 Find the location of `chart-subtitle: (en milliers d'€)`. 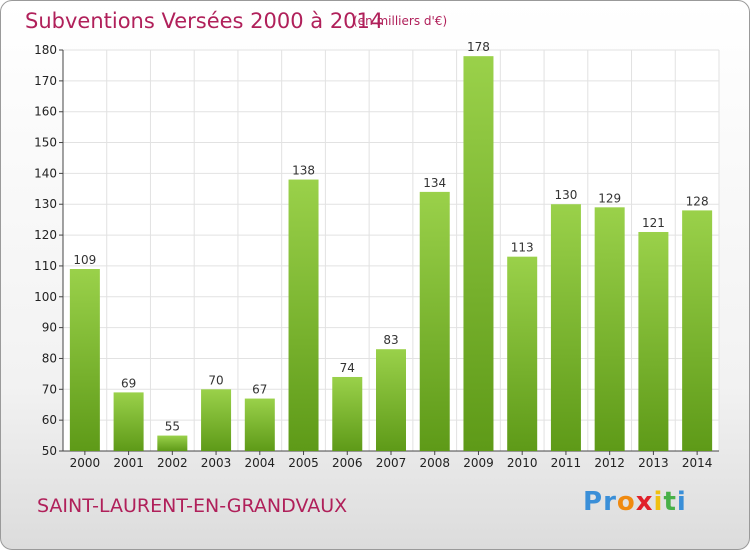

chart-subtitle: (en milliers d'€) is located at coordinates (400, 21).